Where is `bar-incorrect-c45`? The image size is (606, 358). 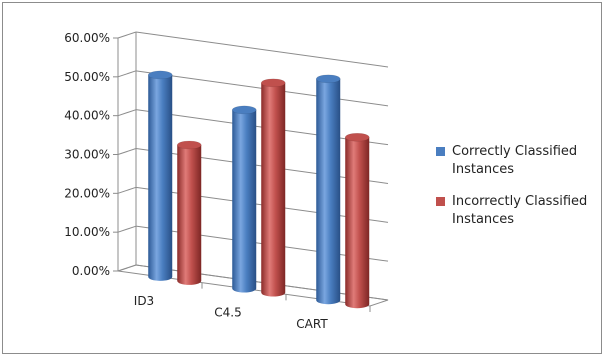
bar-incorrect-c45 is located at coordinates (273, 189).